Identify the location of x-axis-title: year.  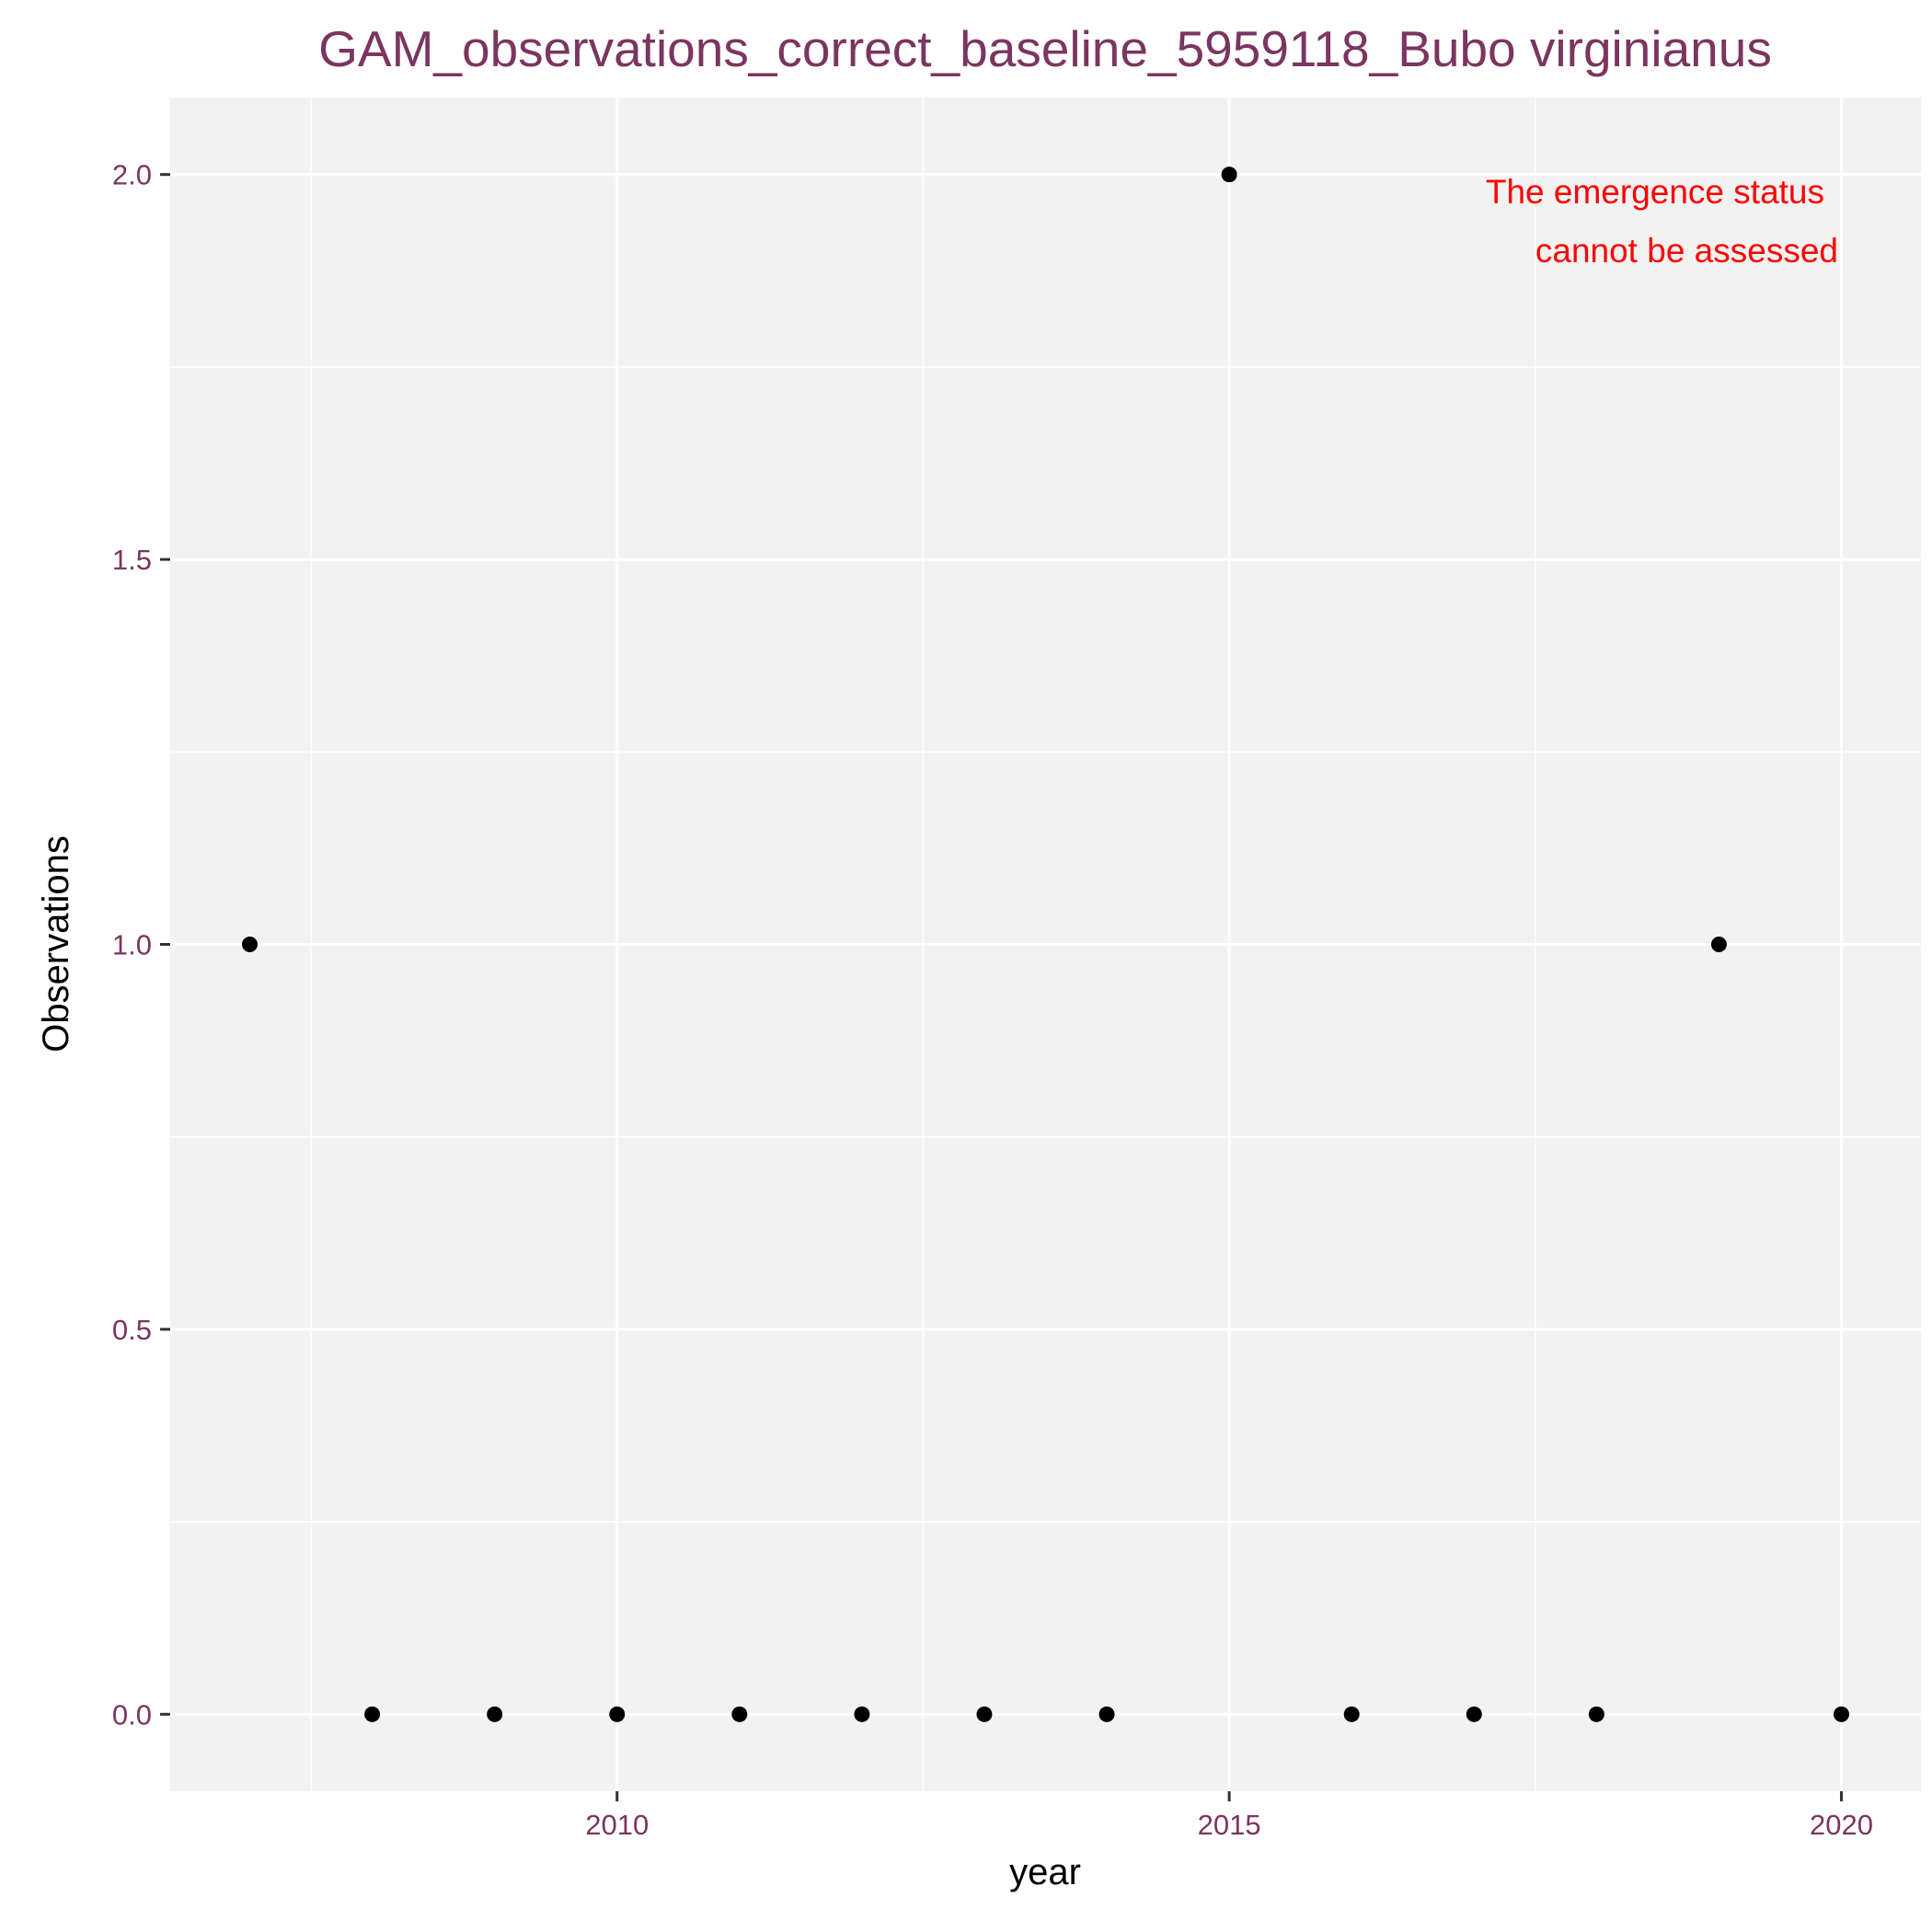
(1045, 1872).